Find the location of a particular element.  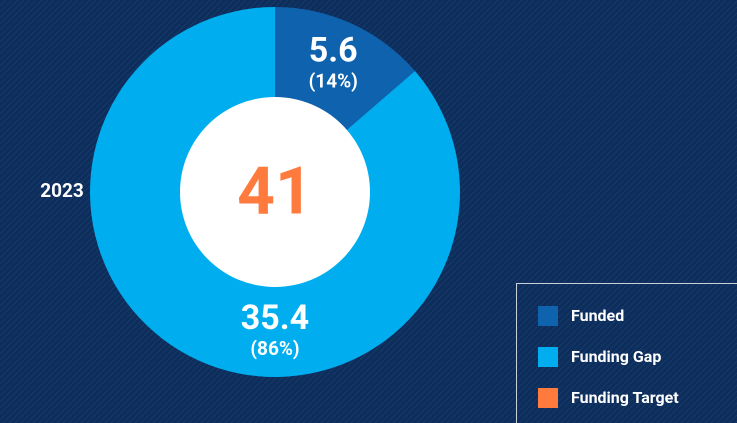

legend-box is located at coordinates (626, 353).